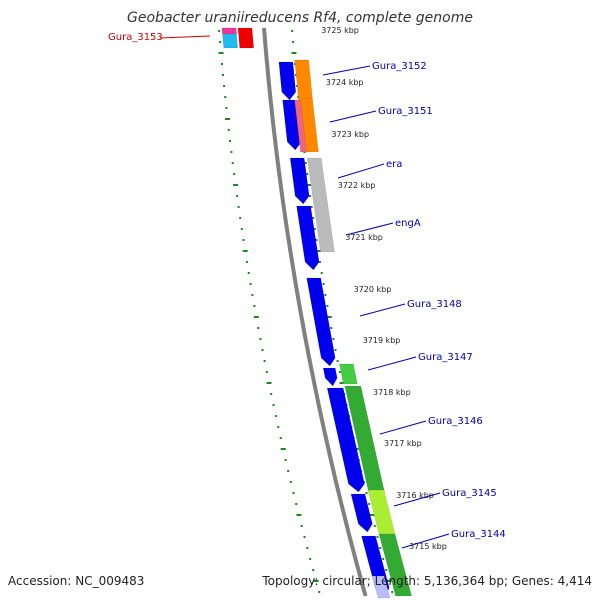 The width and height of the screenshot is (600, 600). Describe the element at coordinates (408, 223) in the screenshot. I see `gene-label: engA` at that location.